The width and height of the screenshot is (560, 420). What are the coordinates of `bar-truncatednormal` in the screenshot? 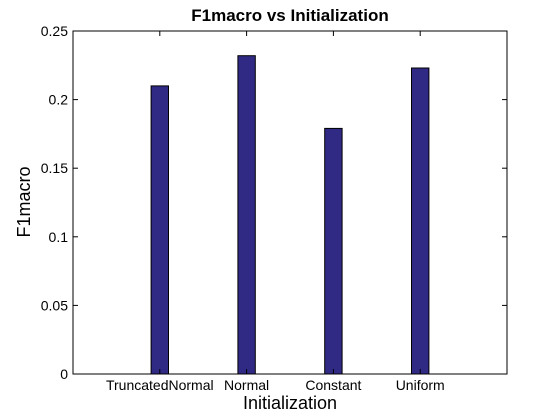 It's located at (160, 230).